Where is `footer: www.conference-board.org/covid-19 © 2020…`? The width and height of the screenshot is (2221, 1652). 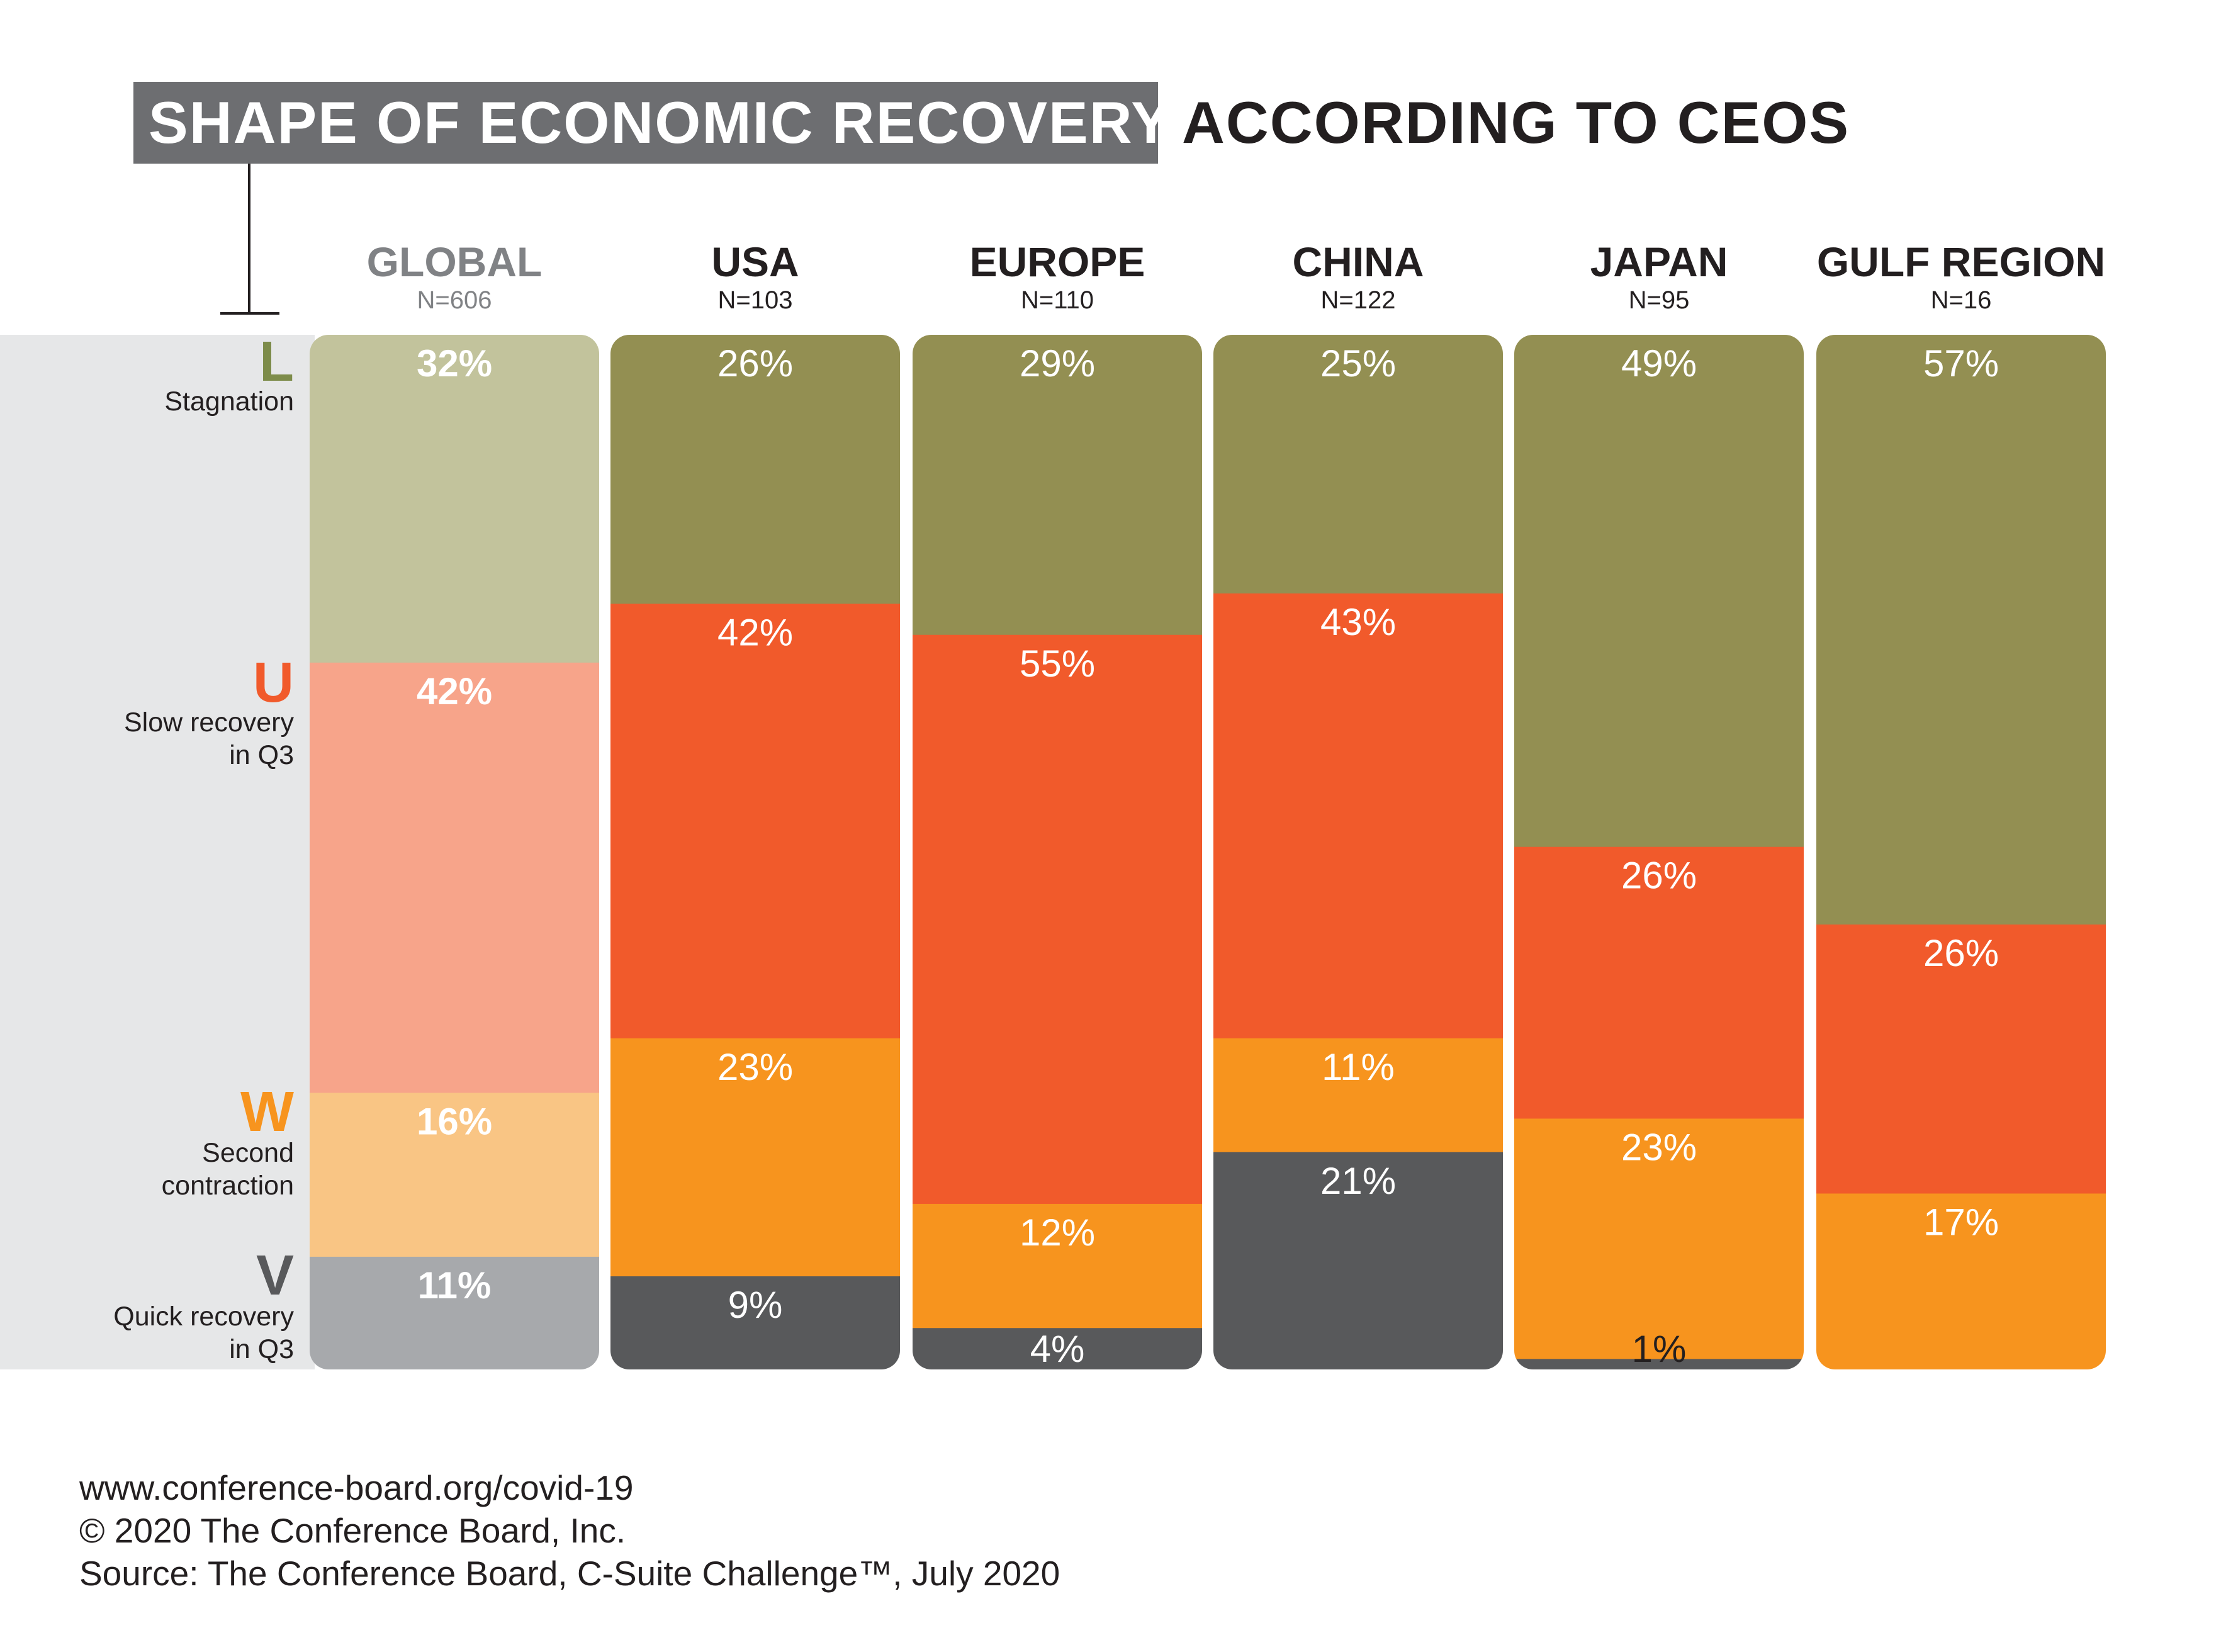
footer: www.conference-board.org/covid-19 © 2020… is located at coordinates (569, 1530).